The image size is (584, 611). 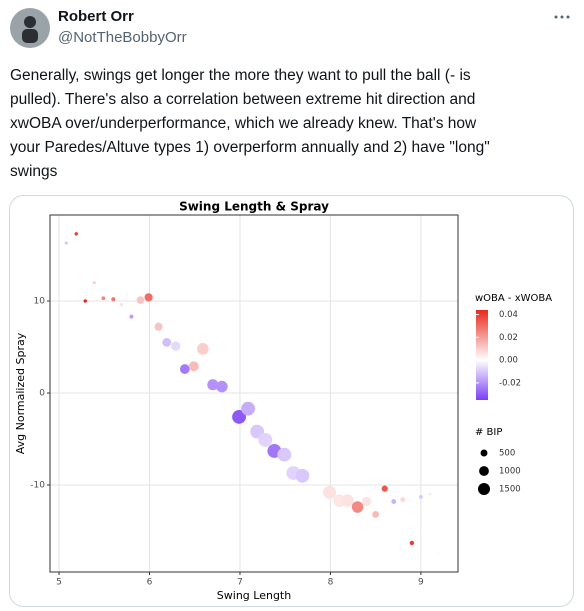 I want to click on author-handle: @NotTheBobbyOrr, so click(x=122, y=37).